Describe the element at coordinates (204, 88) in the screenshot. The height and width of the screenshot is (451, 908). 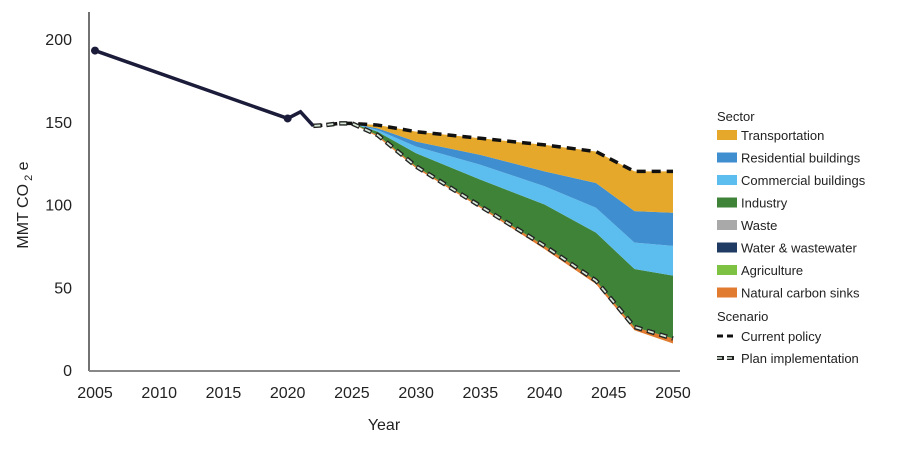
I see `historical-line` at that location.